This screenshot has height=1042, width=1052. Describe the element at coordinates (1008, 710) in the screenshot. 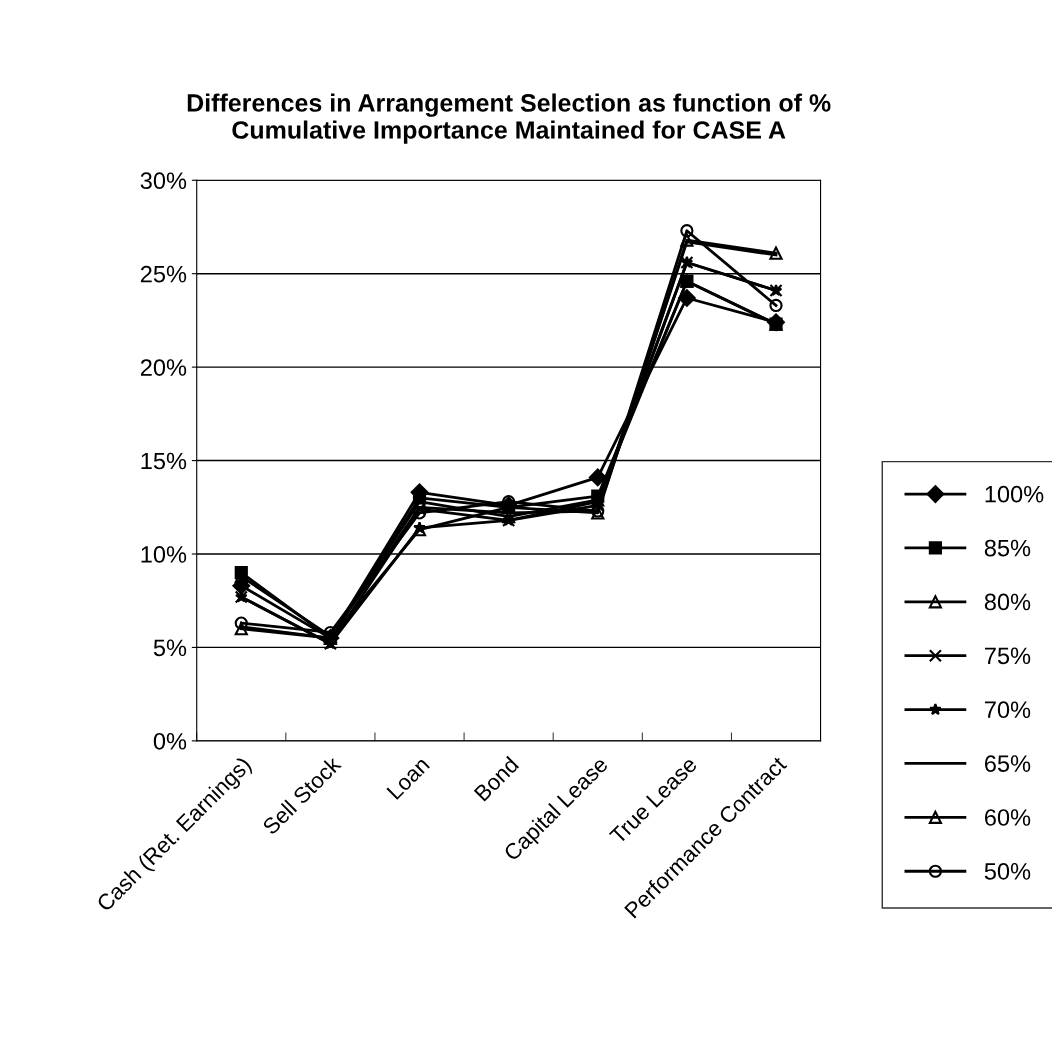

I see `legend-label: 70%` at that location.